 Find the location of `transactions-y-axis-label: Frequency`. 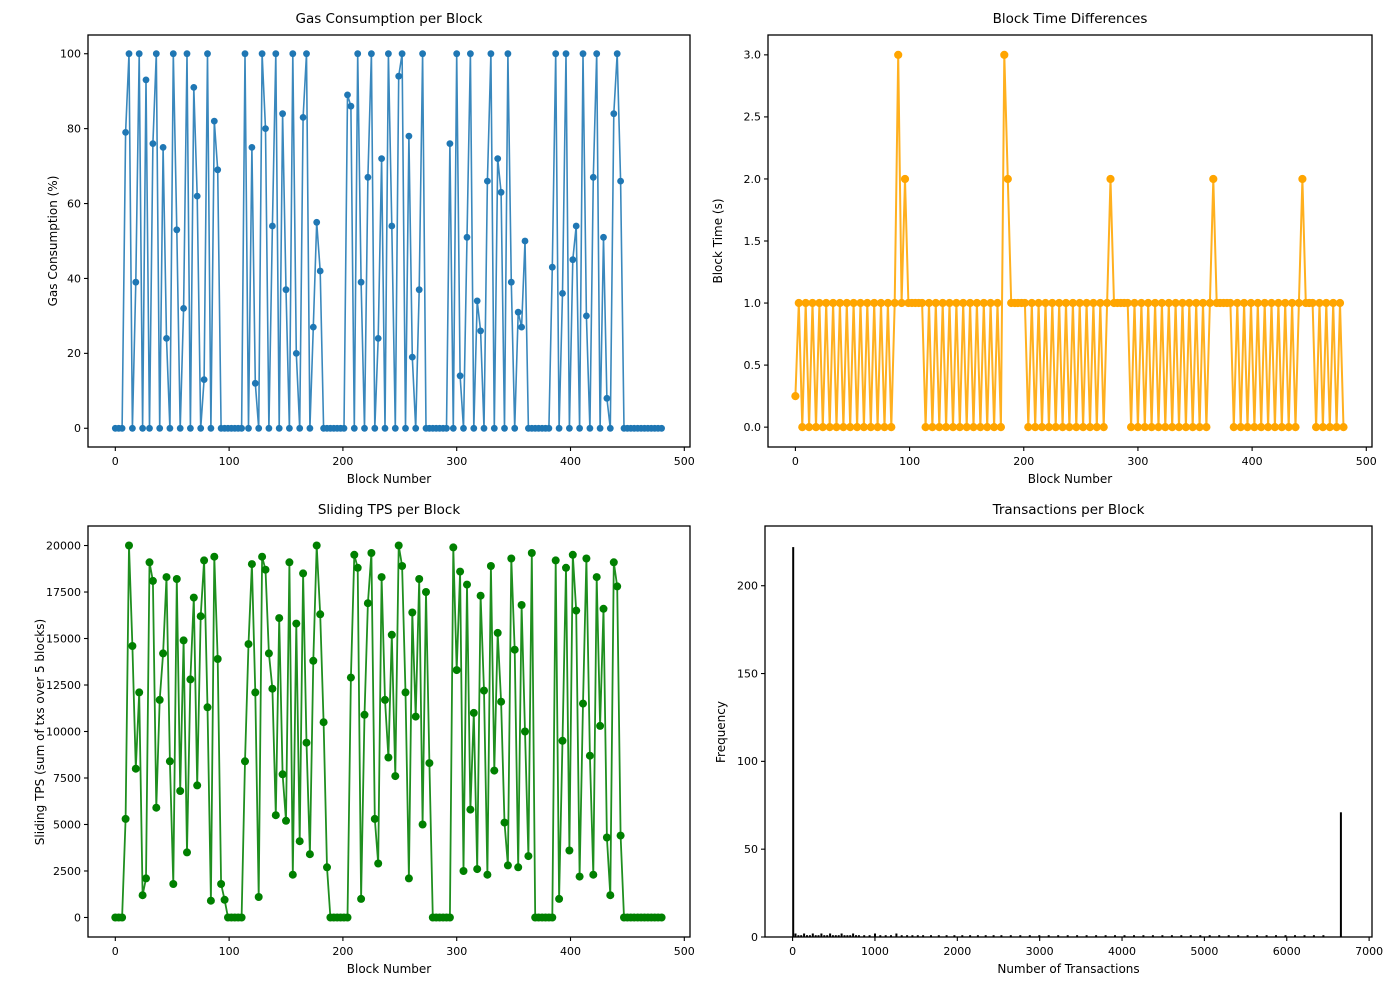

transactions-y-axis-label: Frequency is located at coordinates (721, 731).